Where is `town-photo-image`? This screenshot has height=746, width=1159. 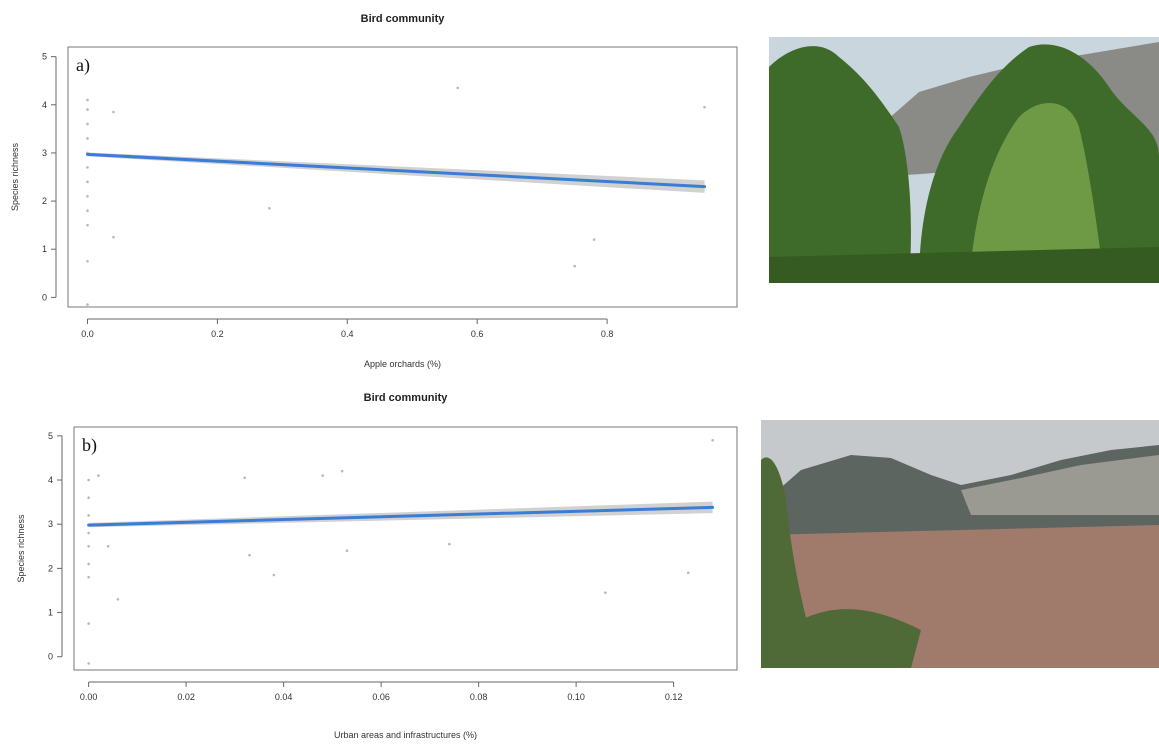 town-photo-image is located at coordinates (960, 544).